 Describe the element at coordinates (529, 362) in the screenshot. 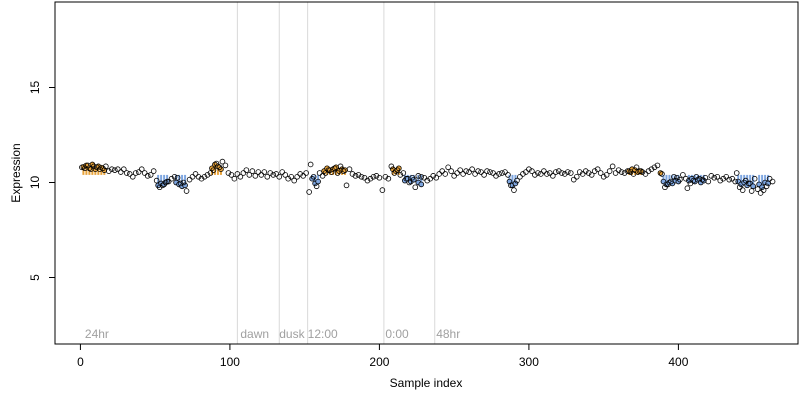

I see `x-tick-label-3: 300` at that location.